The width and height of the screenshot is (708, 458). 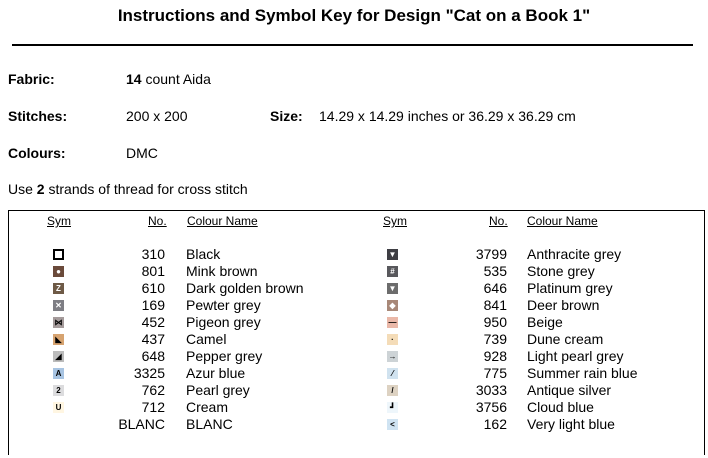 What do you see at coordinates (563, 305) in the screenshot?
I see `colour-name: Deer brown` at bounding box center [563, 305].